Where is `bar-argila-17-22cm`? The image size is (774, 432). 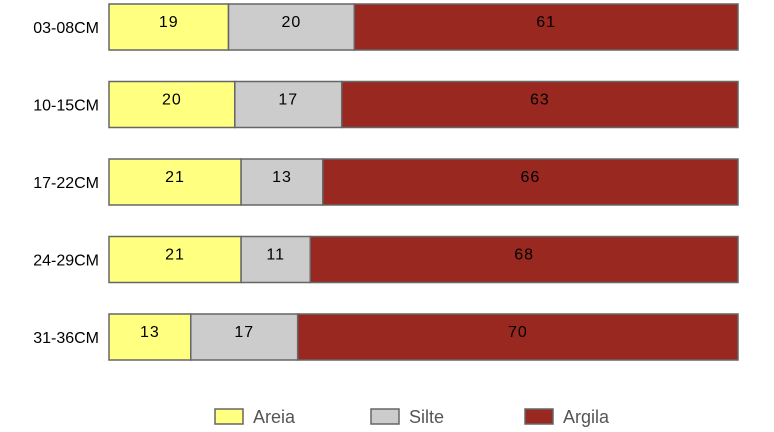 bar-argila-17-22cm is located at coordinates (530, 182).